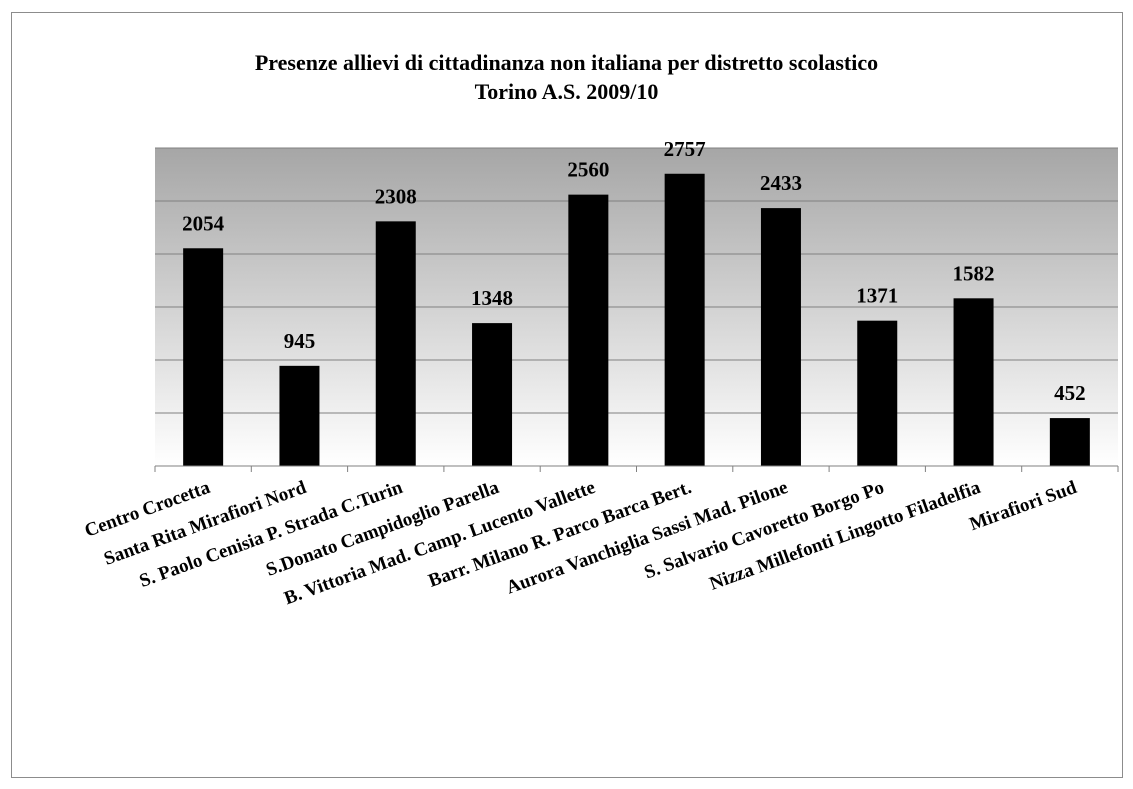  What do you see at coordinates (396, 196) in the screenshot?
I see `data-label: 2308` at bounding box center [396, 196].